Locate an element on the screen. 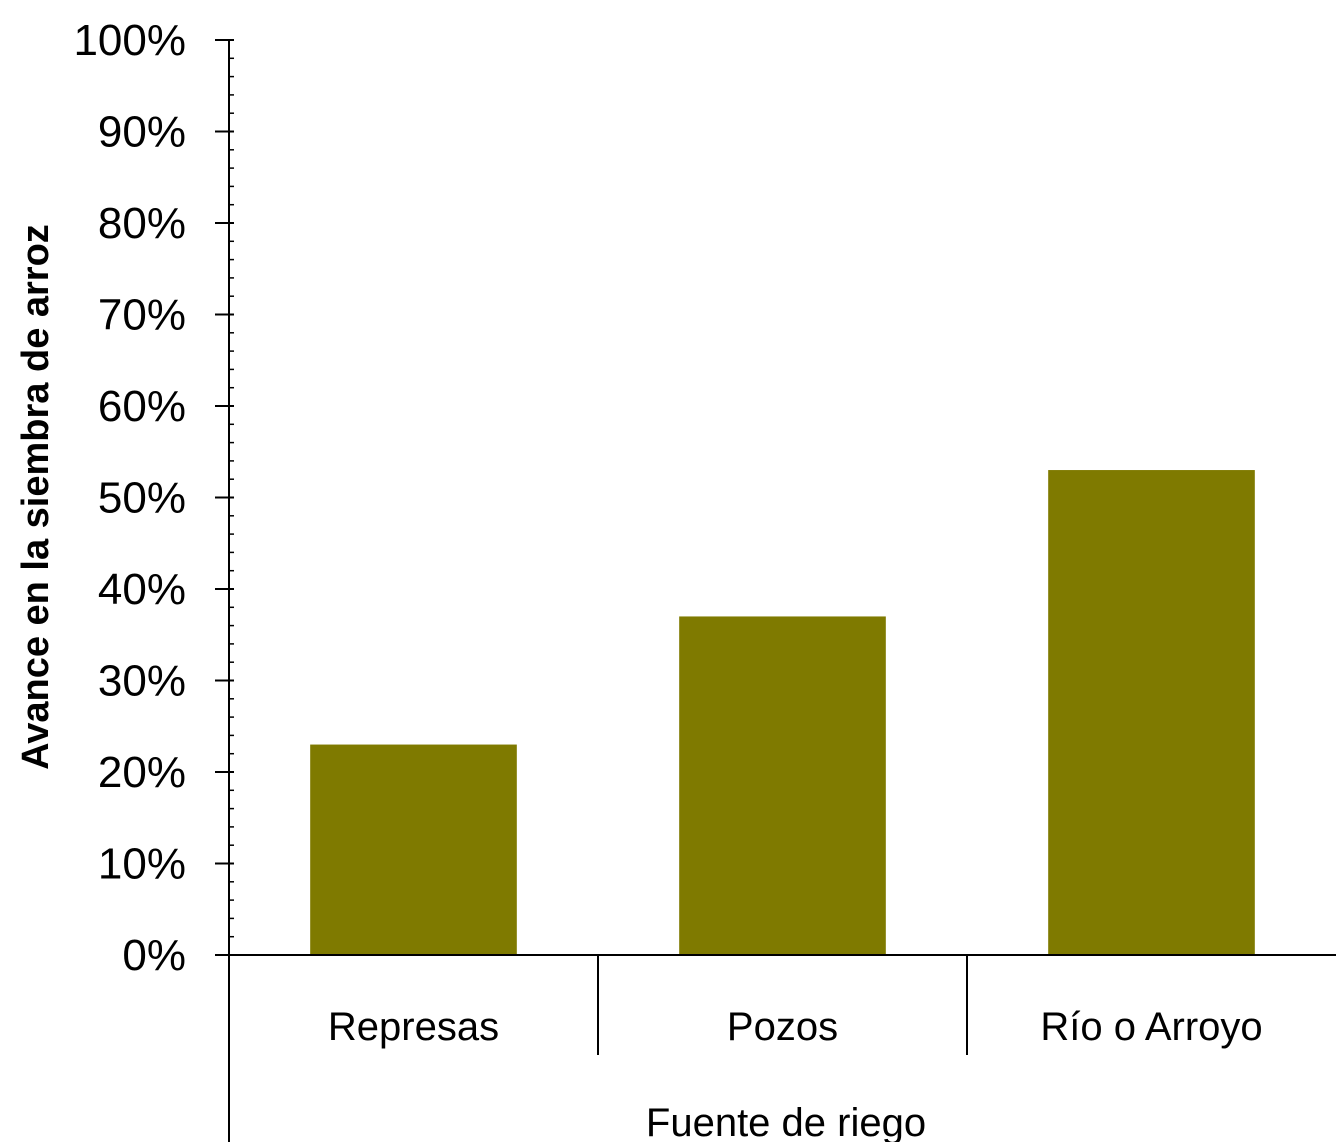 The height and width of the screenshot is (1147, 1336). y-tick-label: 100% is located at coordinates (129, 40).